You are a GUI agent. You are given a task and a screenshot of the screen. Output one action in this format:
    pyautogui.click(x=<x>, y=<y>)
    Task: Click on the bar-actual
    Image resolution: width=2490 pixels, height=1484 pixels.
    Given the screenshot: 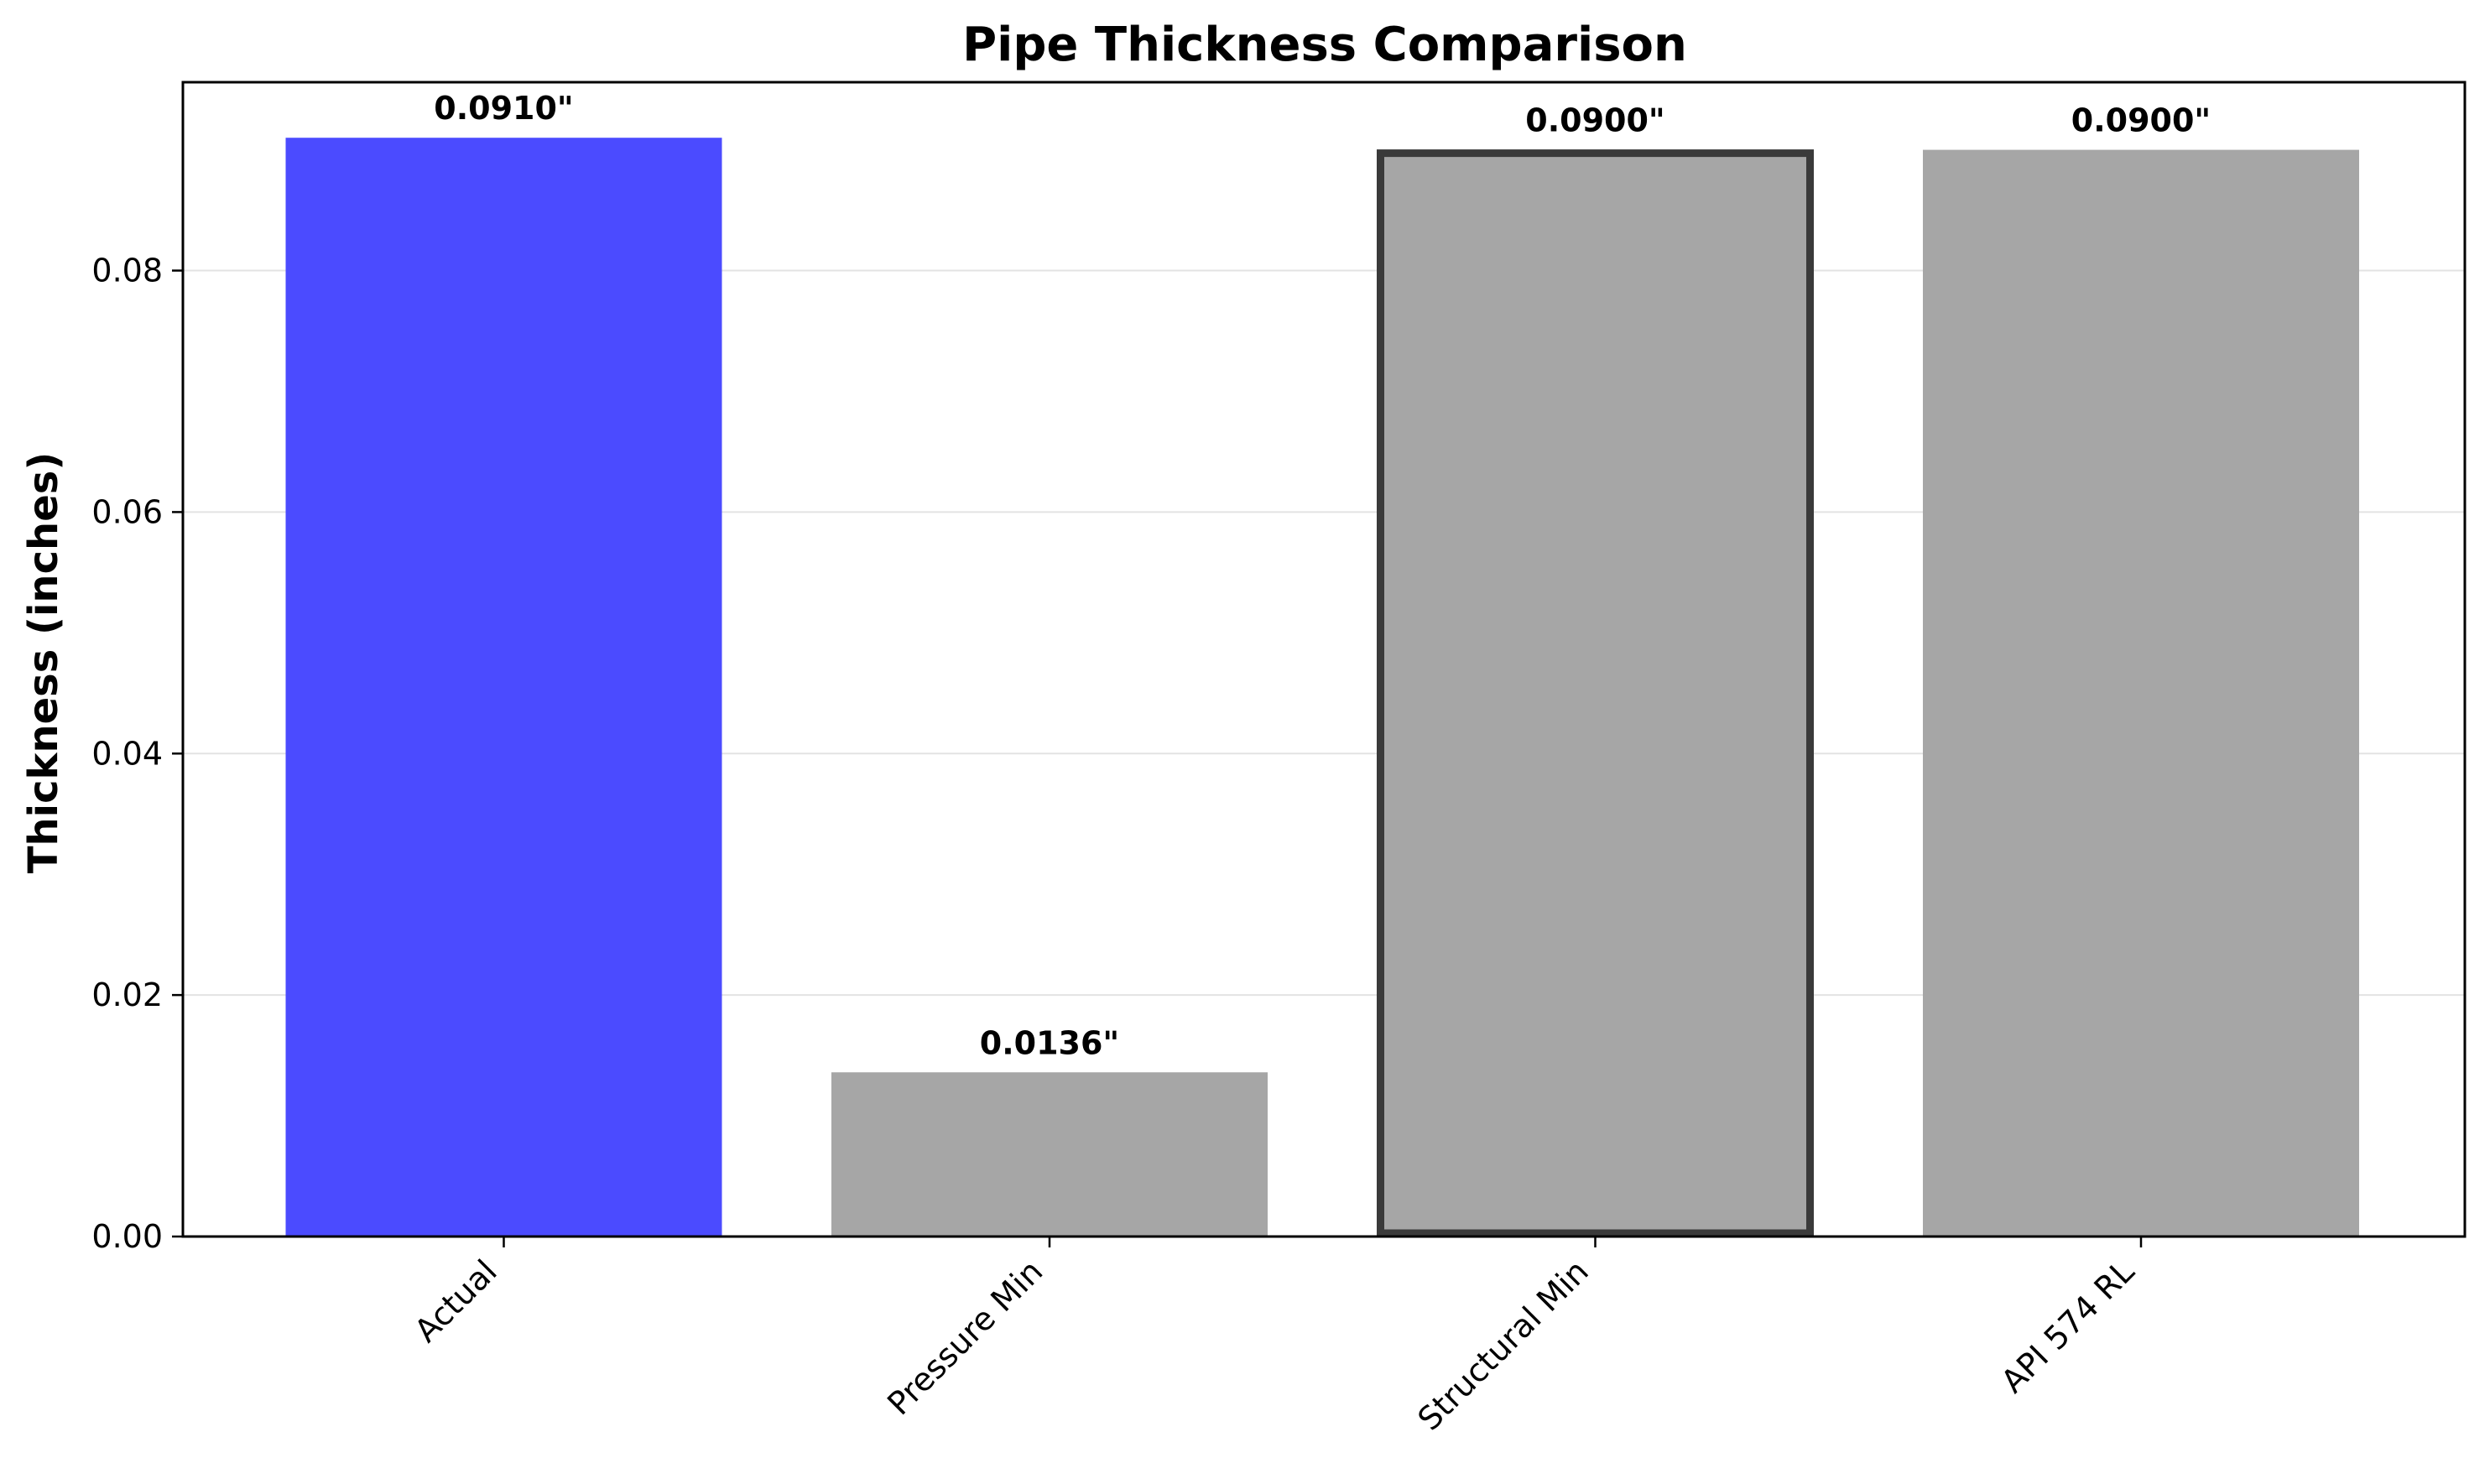 What is the action you would take?
    pyautogui.click(x=503, y=687)
    